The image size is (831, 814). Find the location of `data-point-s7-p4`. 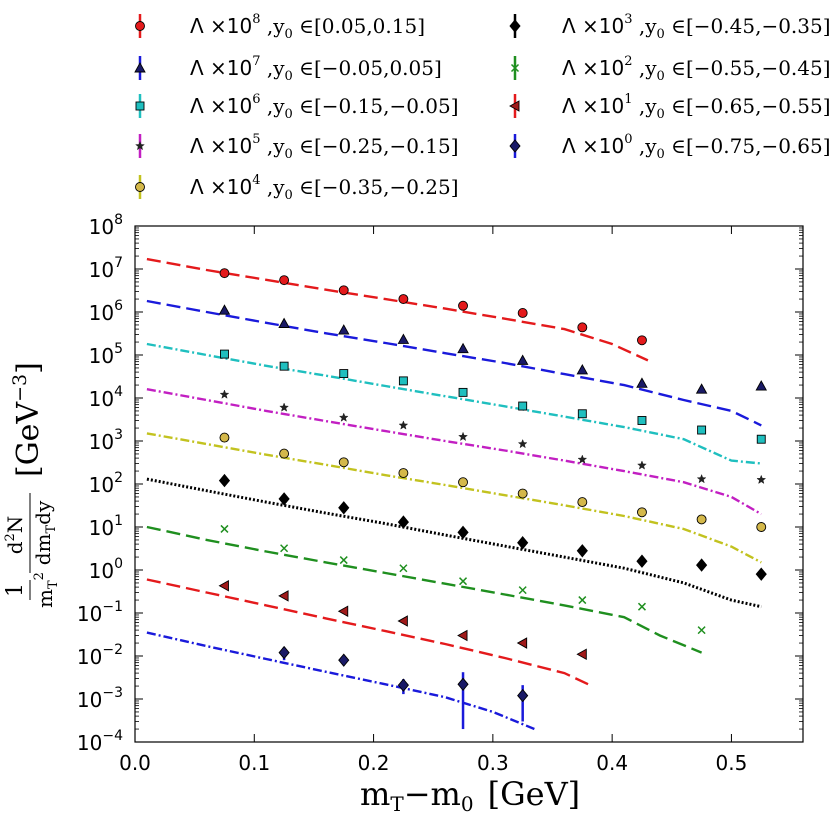

data-point-s7-p4 is located at coordinates (462, 635).